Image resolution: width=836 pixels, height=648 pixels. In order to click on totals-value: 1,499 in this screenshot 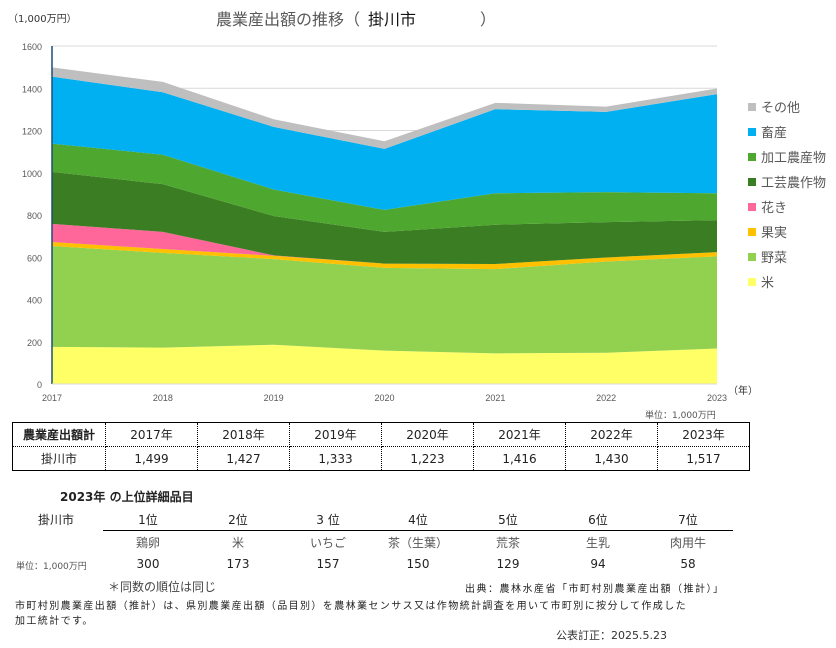, I will do `click(151, 458)`.